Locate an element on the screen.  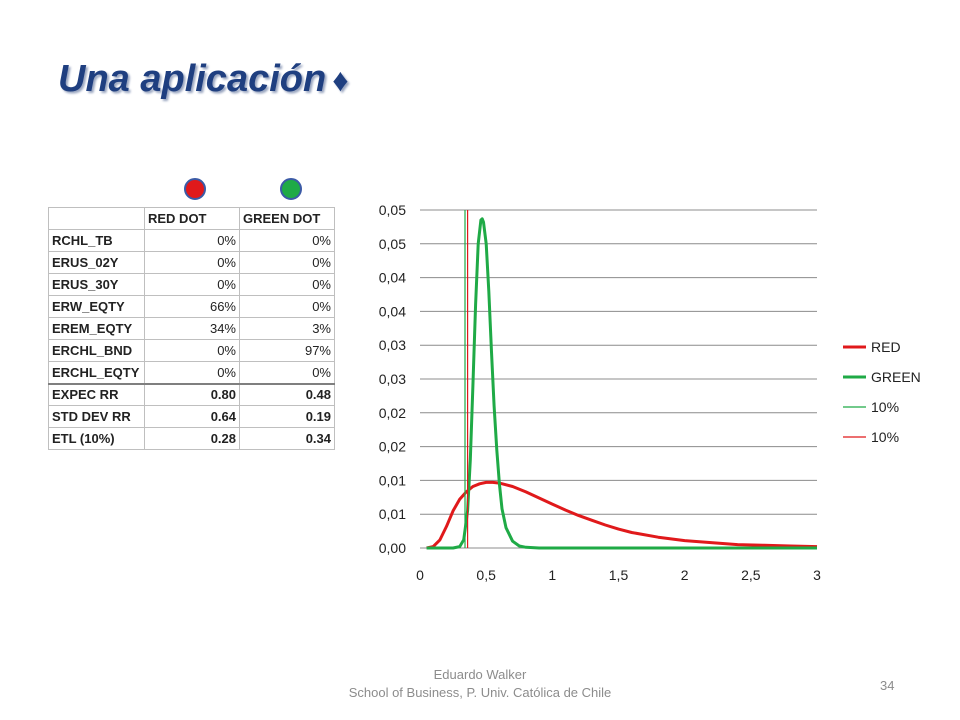
green-dot-icon is located at coordinates (291, 189).